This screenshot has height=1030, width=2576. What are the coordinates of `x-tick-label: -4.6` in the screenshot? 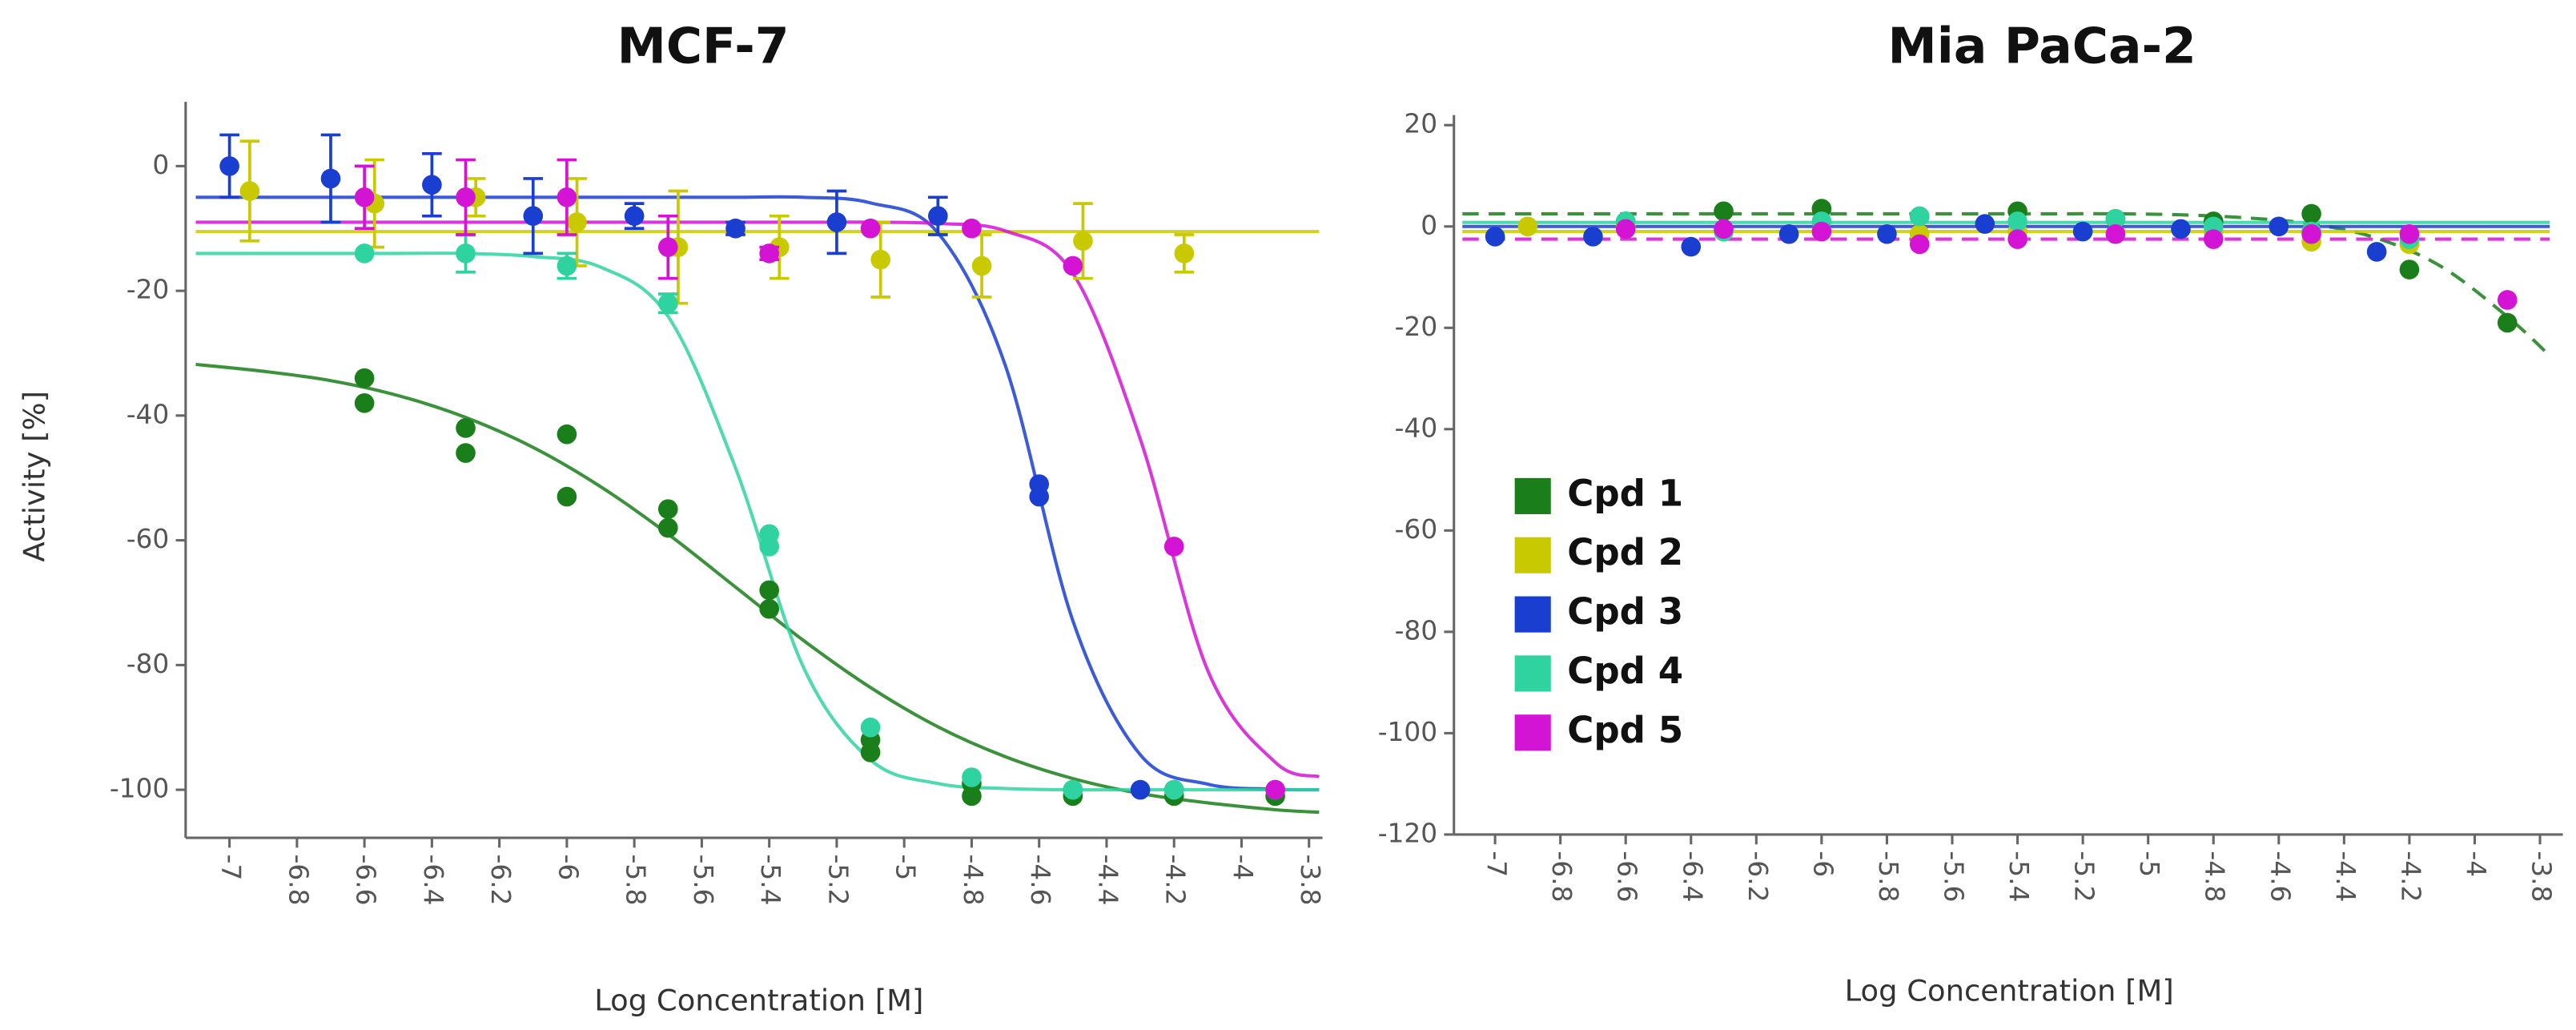 It's located at (1040, 880).